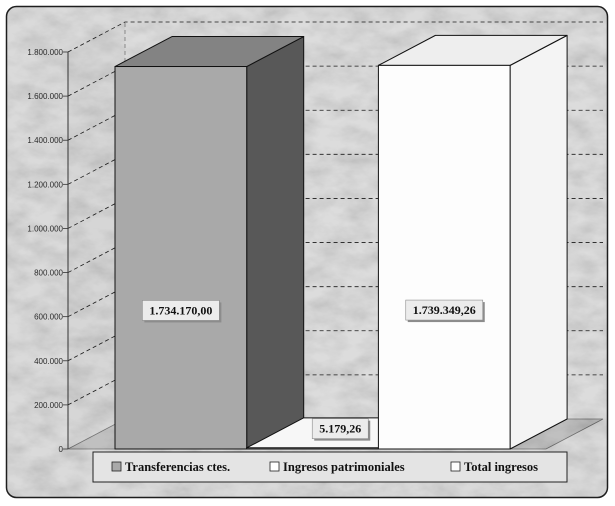  Describe the element at coordinates (61, 449) in the screenshot. I see `y-tick-label: 0` at that location.